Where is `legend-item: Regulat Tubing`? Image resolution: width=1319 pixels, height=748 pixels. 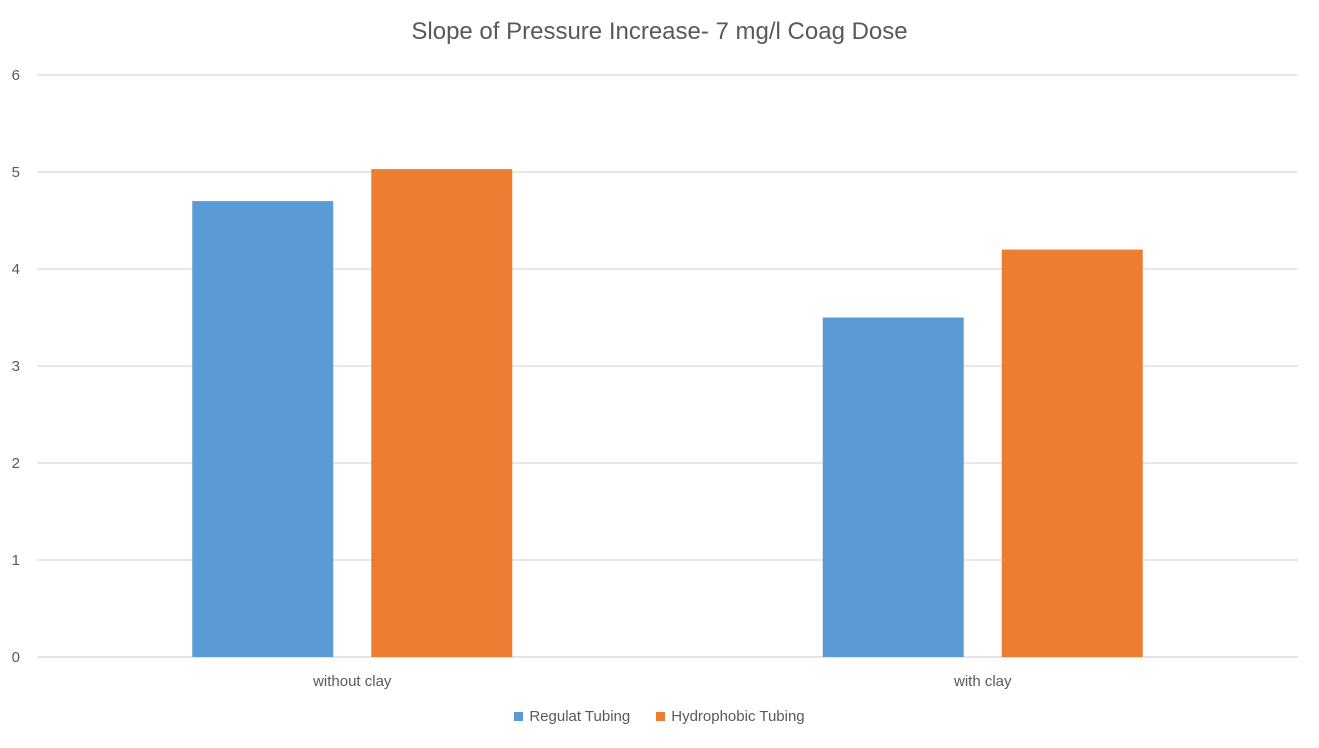 legend-item: Regulat Tubing is located at coordinates (572, 716).